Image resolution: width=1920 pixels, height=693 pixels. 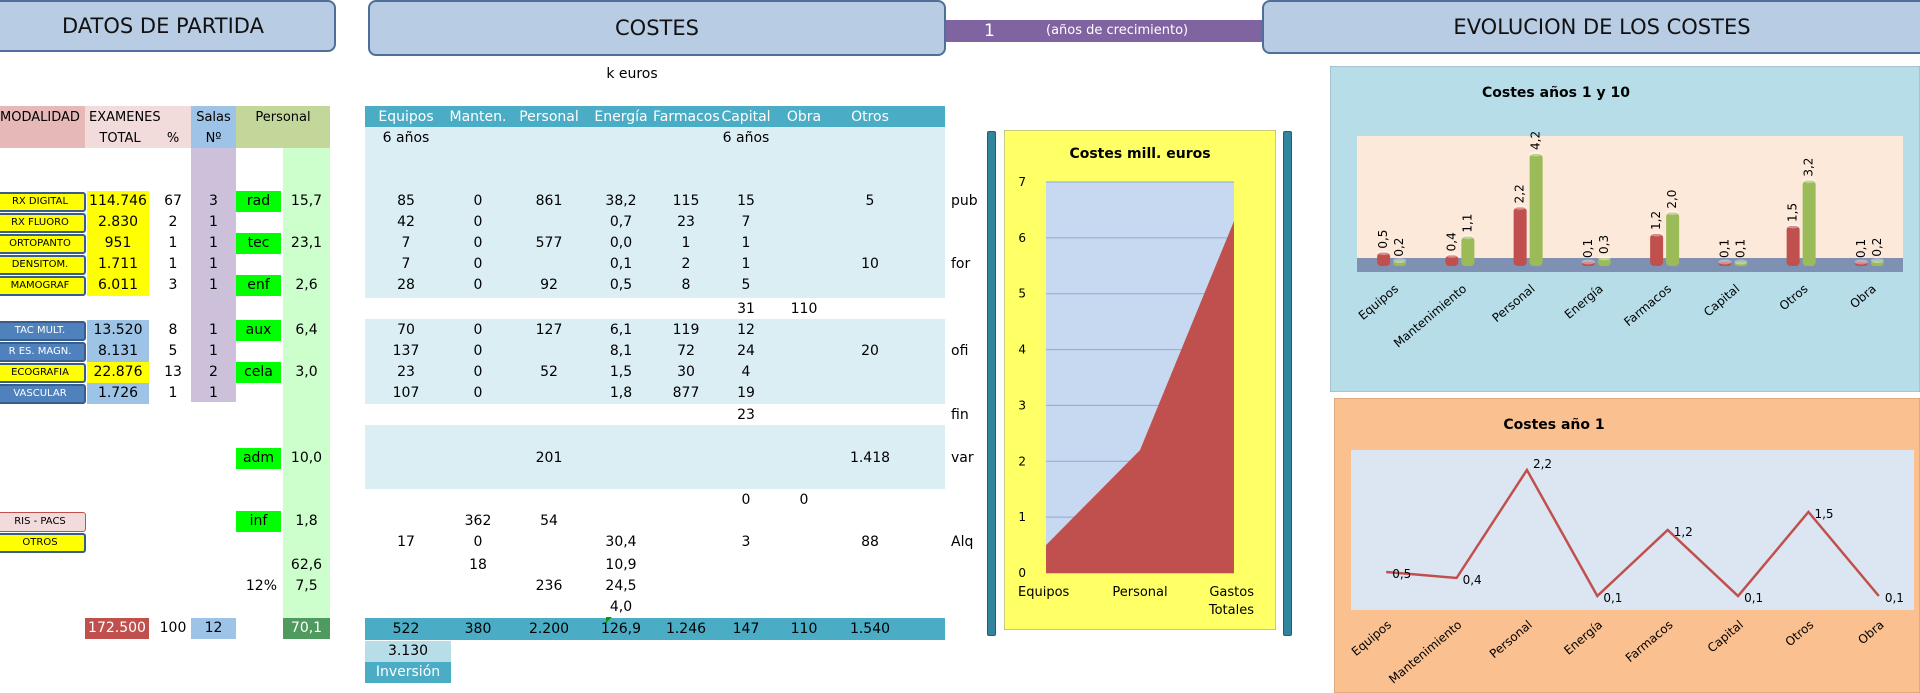 I want to click on row-label-fin: fin, so click(x=960, y=415).